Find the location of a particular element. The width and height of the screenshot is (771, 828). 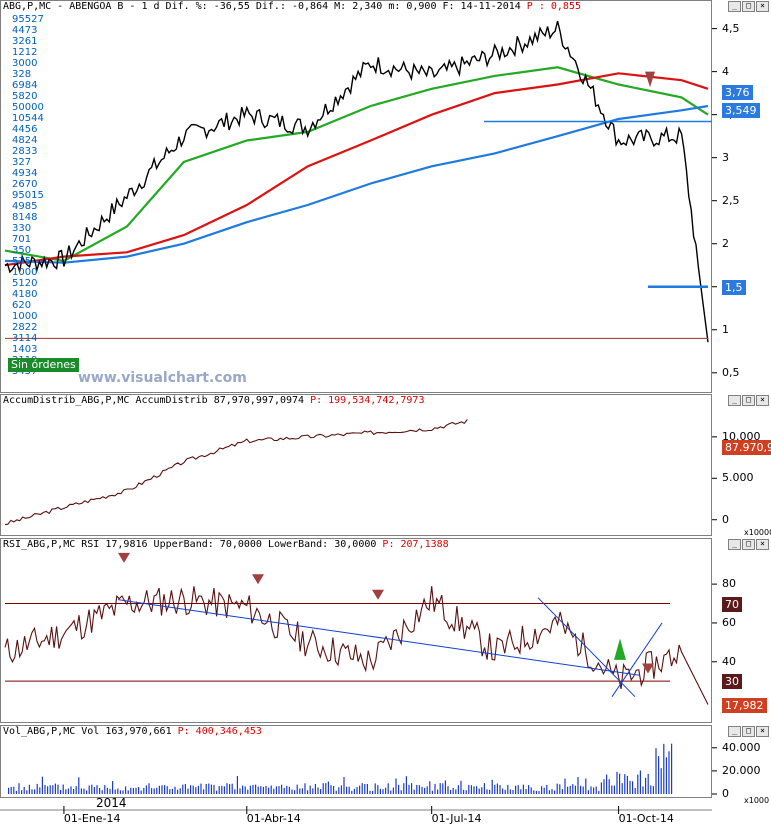

vol-ytick-label: 40.000 is located at coordinates (741, 747).